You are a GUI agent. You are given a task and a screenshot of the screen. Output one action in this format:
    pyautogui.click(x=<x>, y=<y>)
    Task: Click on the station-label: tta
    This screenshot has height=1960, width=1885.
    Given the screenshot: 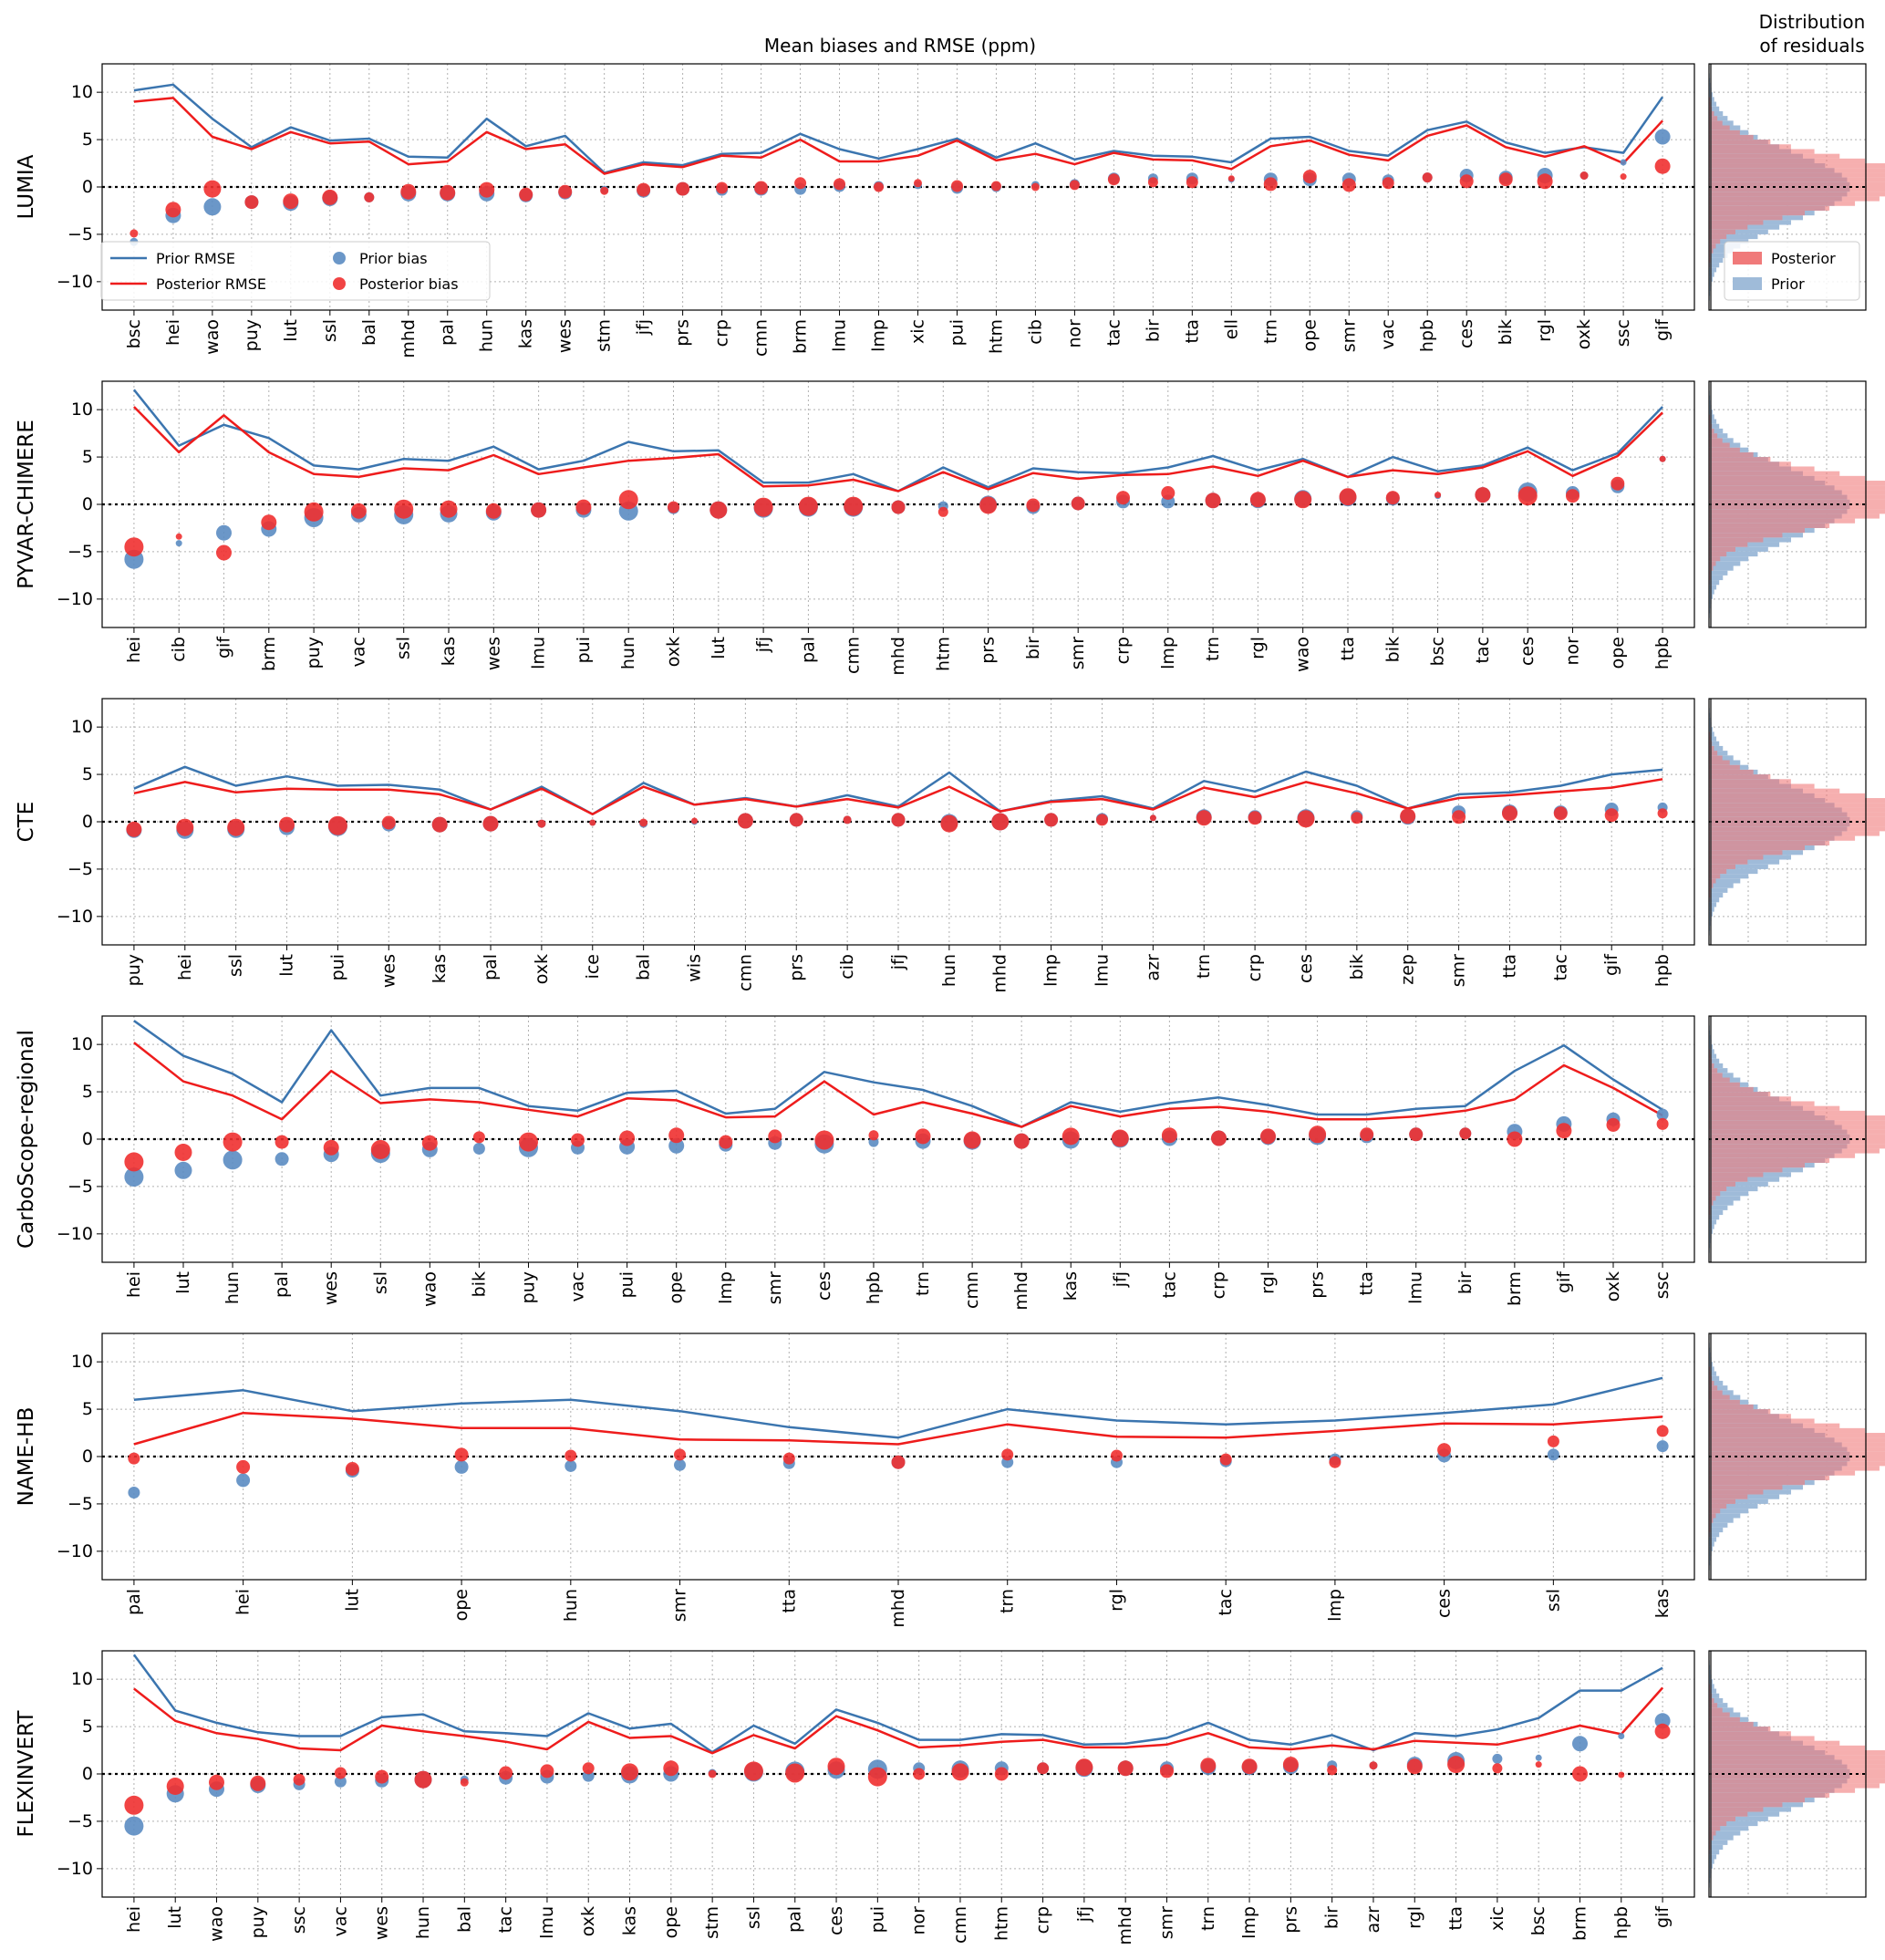 What is the action you would take?
    pyautogui.click(x=1348, y=649)
    